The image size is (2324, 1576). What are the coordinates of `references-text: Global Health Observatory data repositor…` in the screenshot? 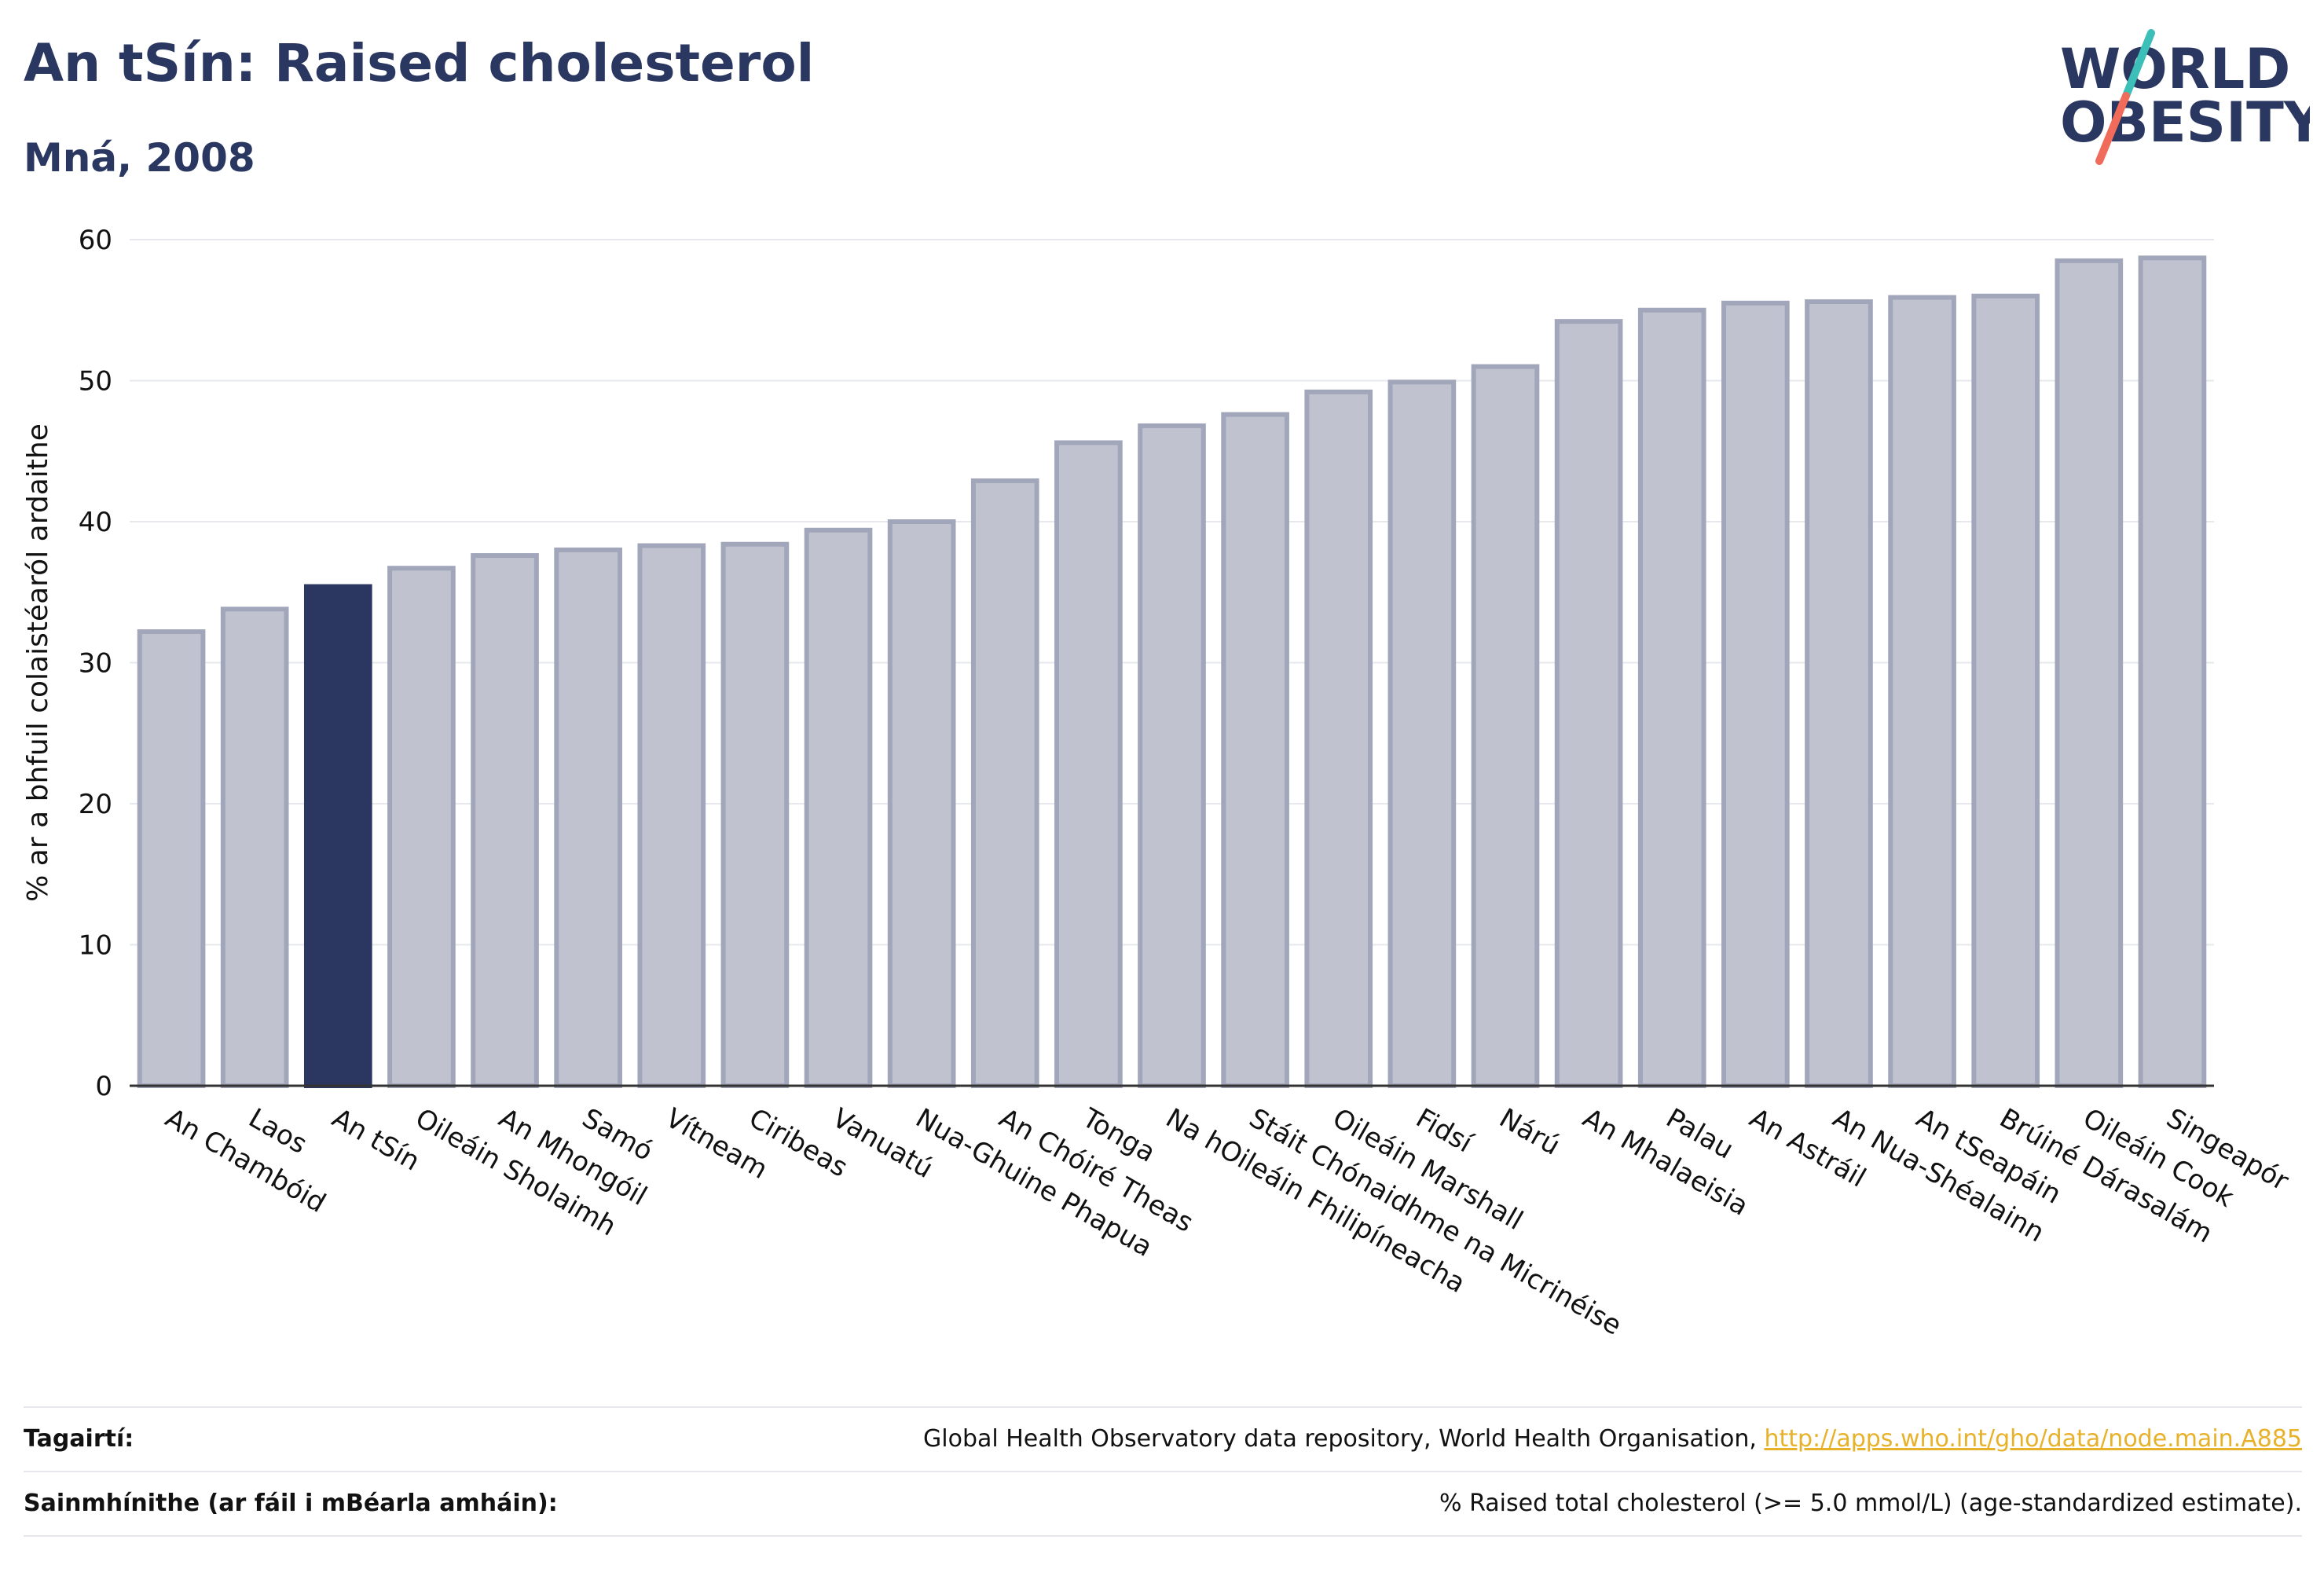 It's located at (1344, 1438).